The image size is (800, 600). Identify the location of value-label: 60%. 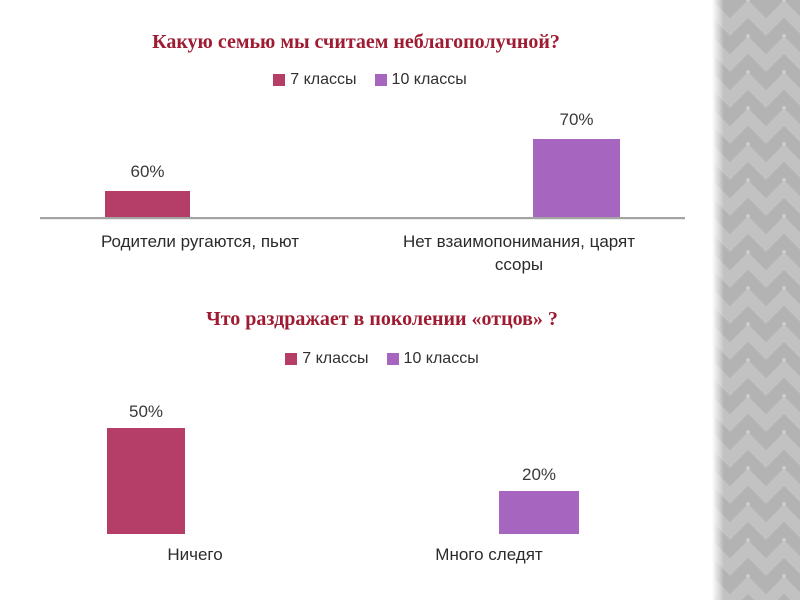
(147, 171).